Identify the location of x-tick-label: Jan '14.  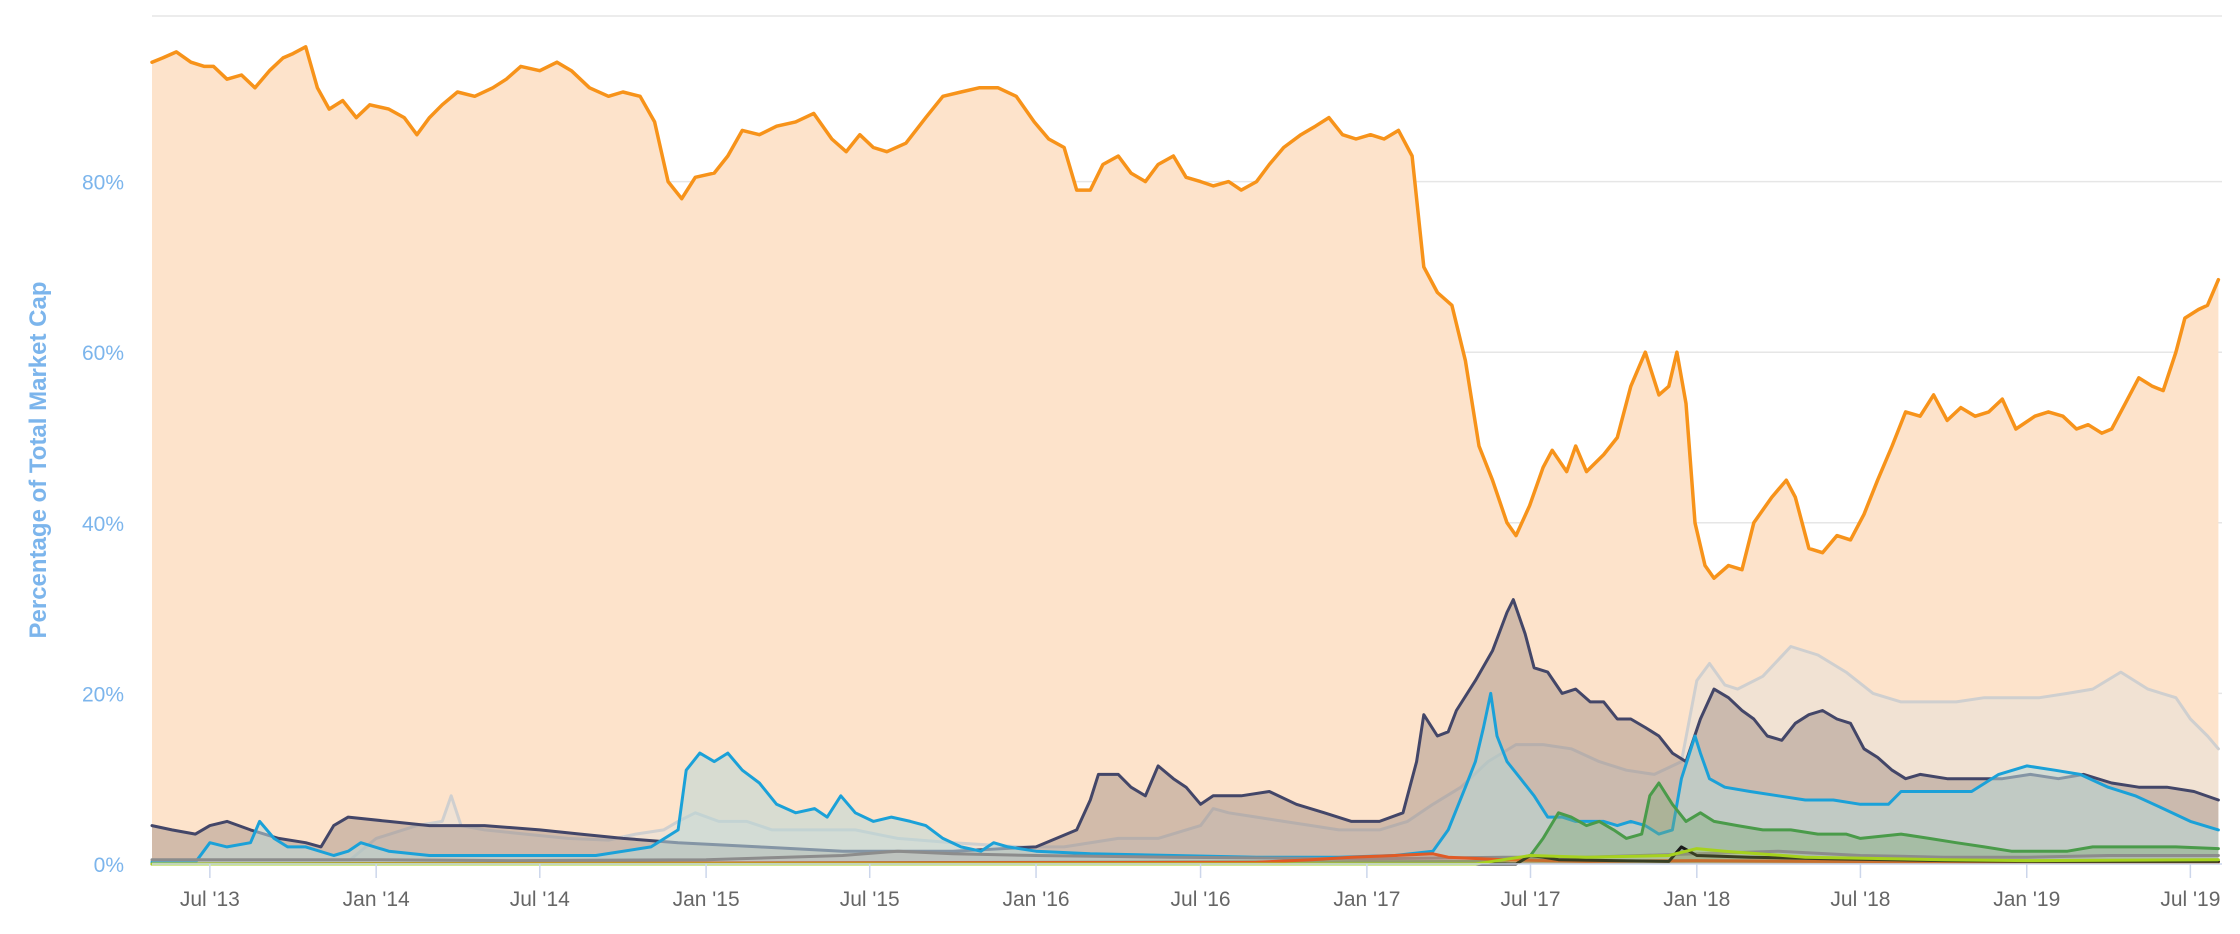
(376, 899).